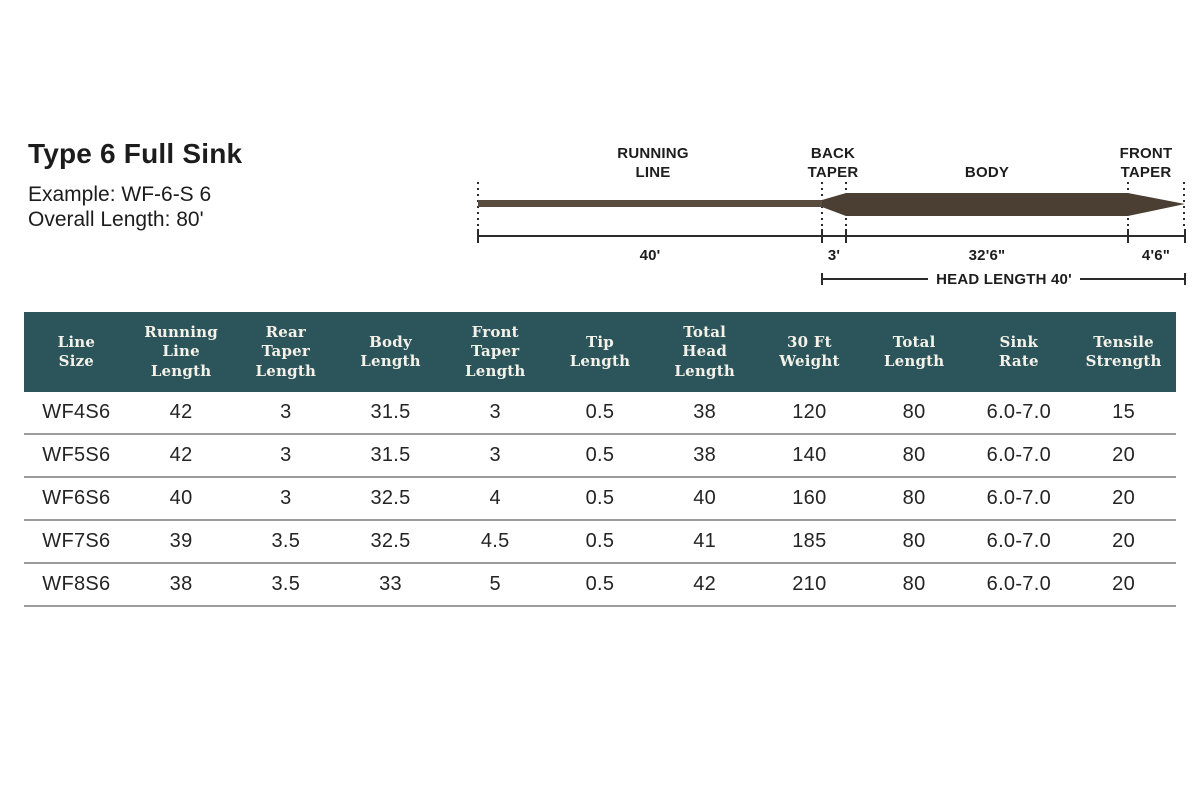 The height and width of the screenshot is (792, 1200). I want to click on column-header-body-length: Body Length, so click(390, 352).